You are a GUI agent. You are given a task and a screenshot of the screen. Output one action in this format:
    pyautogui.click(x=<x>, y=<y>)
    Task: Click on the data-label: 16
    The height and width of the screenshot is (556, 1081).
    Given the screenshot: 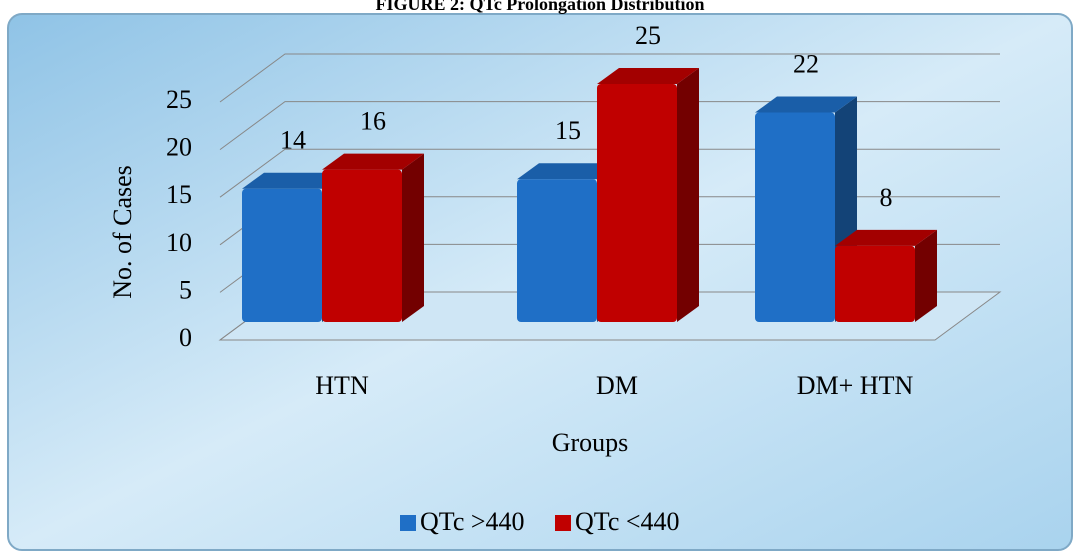 What is the action you would take?
    pyautogui.click(x=373, y=121)
    